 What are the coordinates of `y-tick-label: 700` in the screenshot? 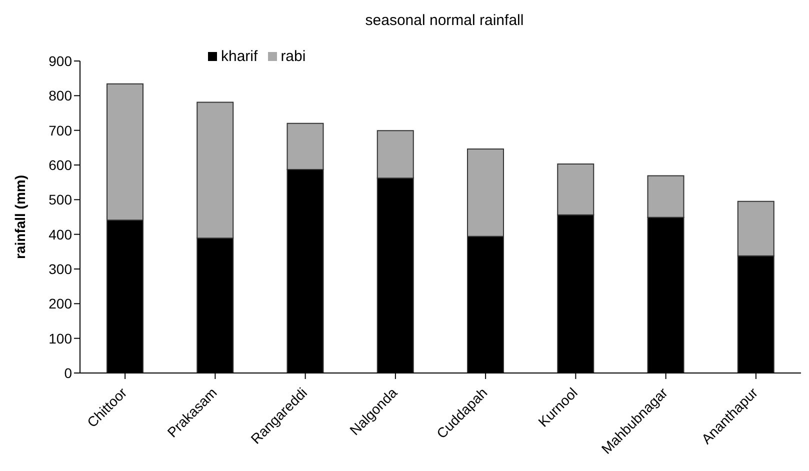 It's located at (60, 130).